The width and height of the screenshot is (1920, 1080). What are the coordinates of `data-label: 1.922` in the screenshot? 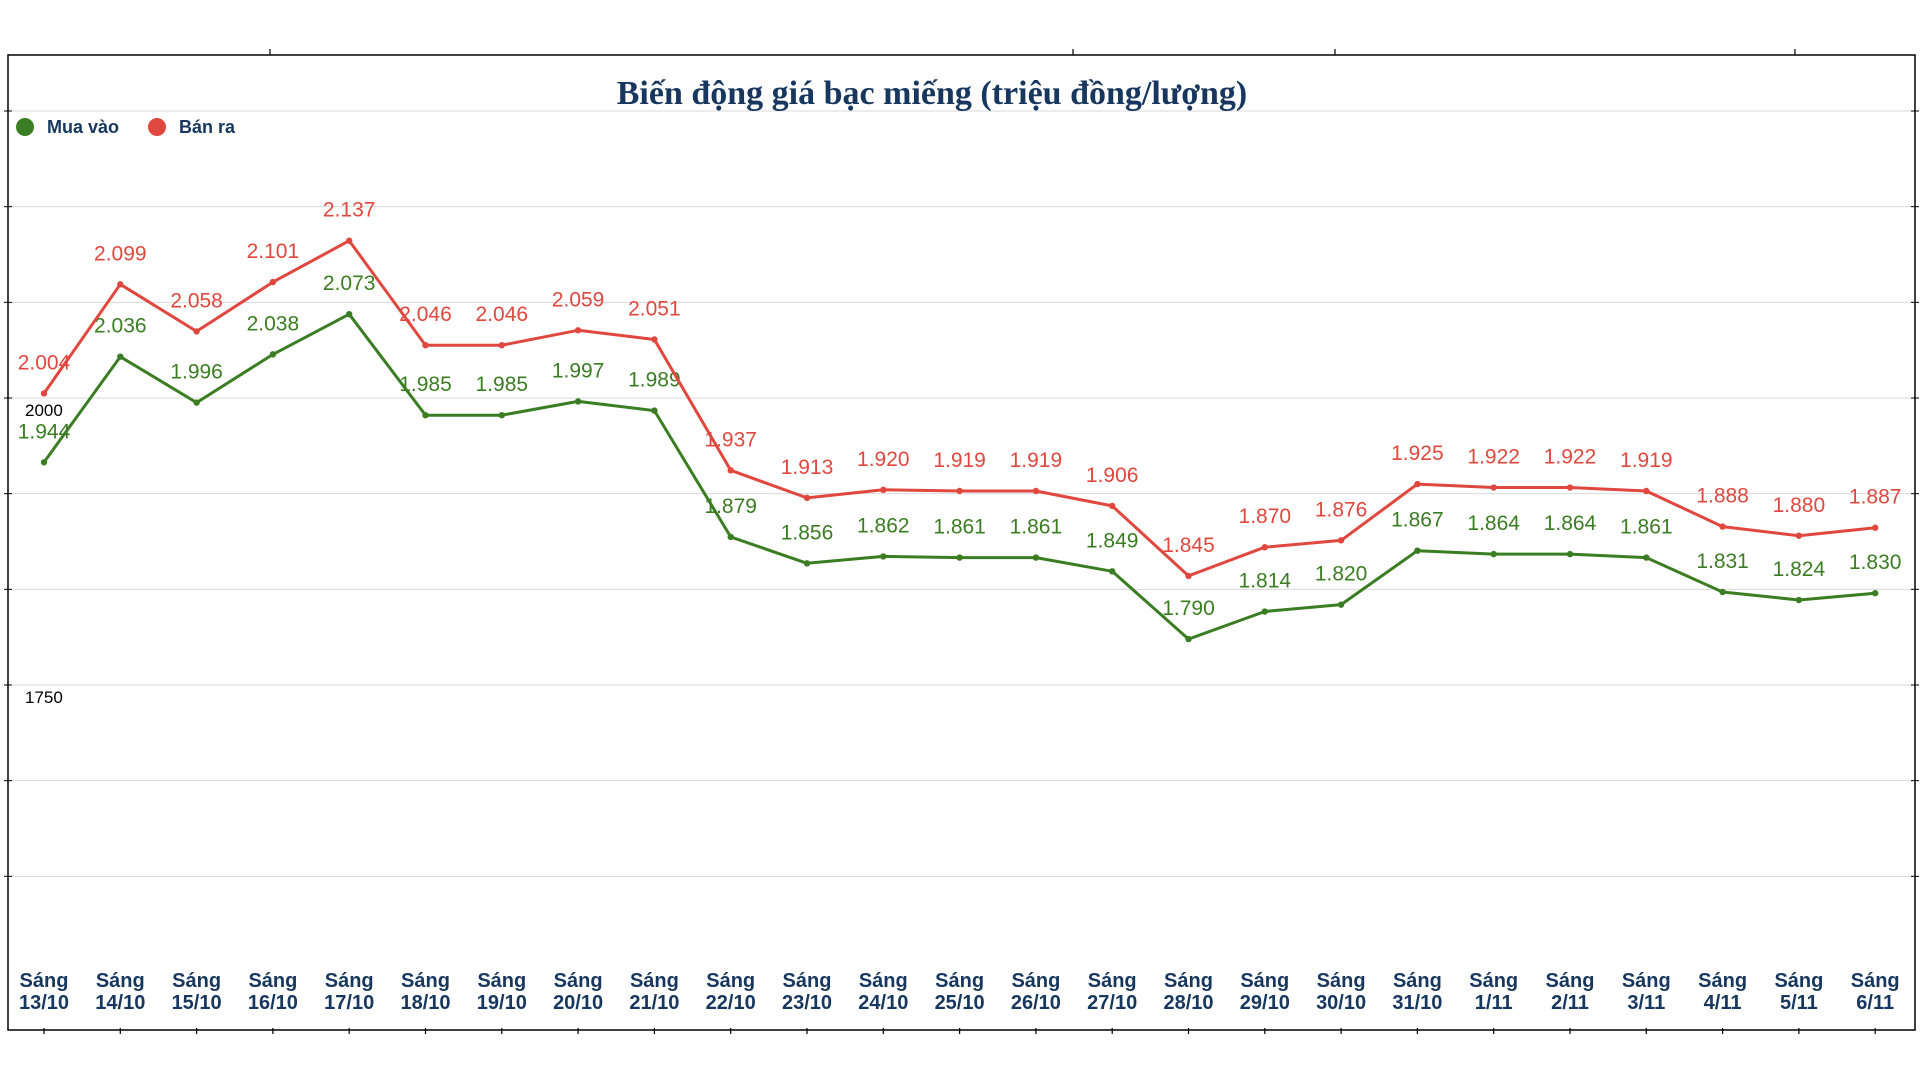 It's located at (1570, 457).